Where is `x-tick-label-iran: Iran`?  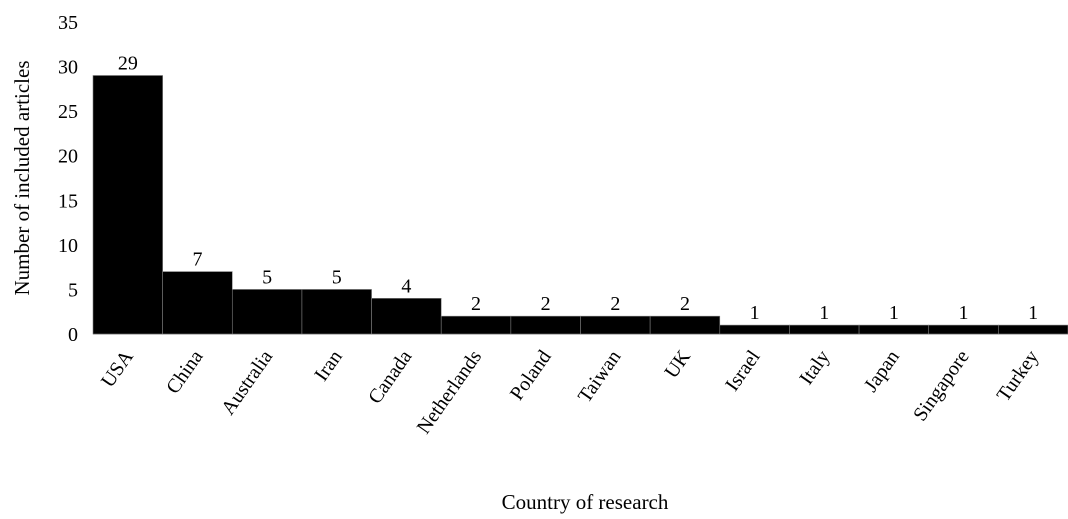
x-tick-label-iran: Iran is located at coordinates (328, 365).